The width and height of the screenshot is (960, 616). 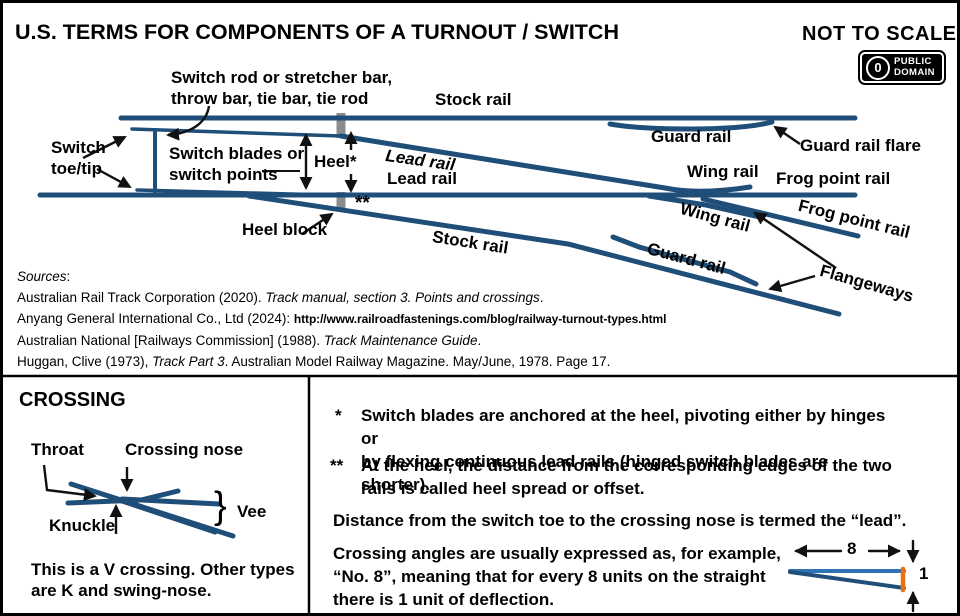 What do you see at coordinates (341, 276) in the screenshot?
I see `sources-heading: Sources:` at bounding box center [341, 276].